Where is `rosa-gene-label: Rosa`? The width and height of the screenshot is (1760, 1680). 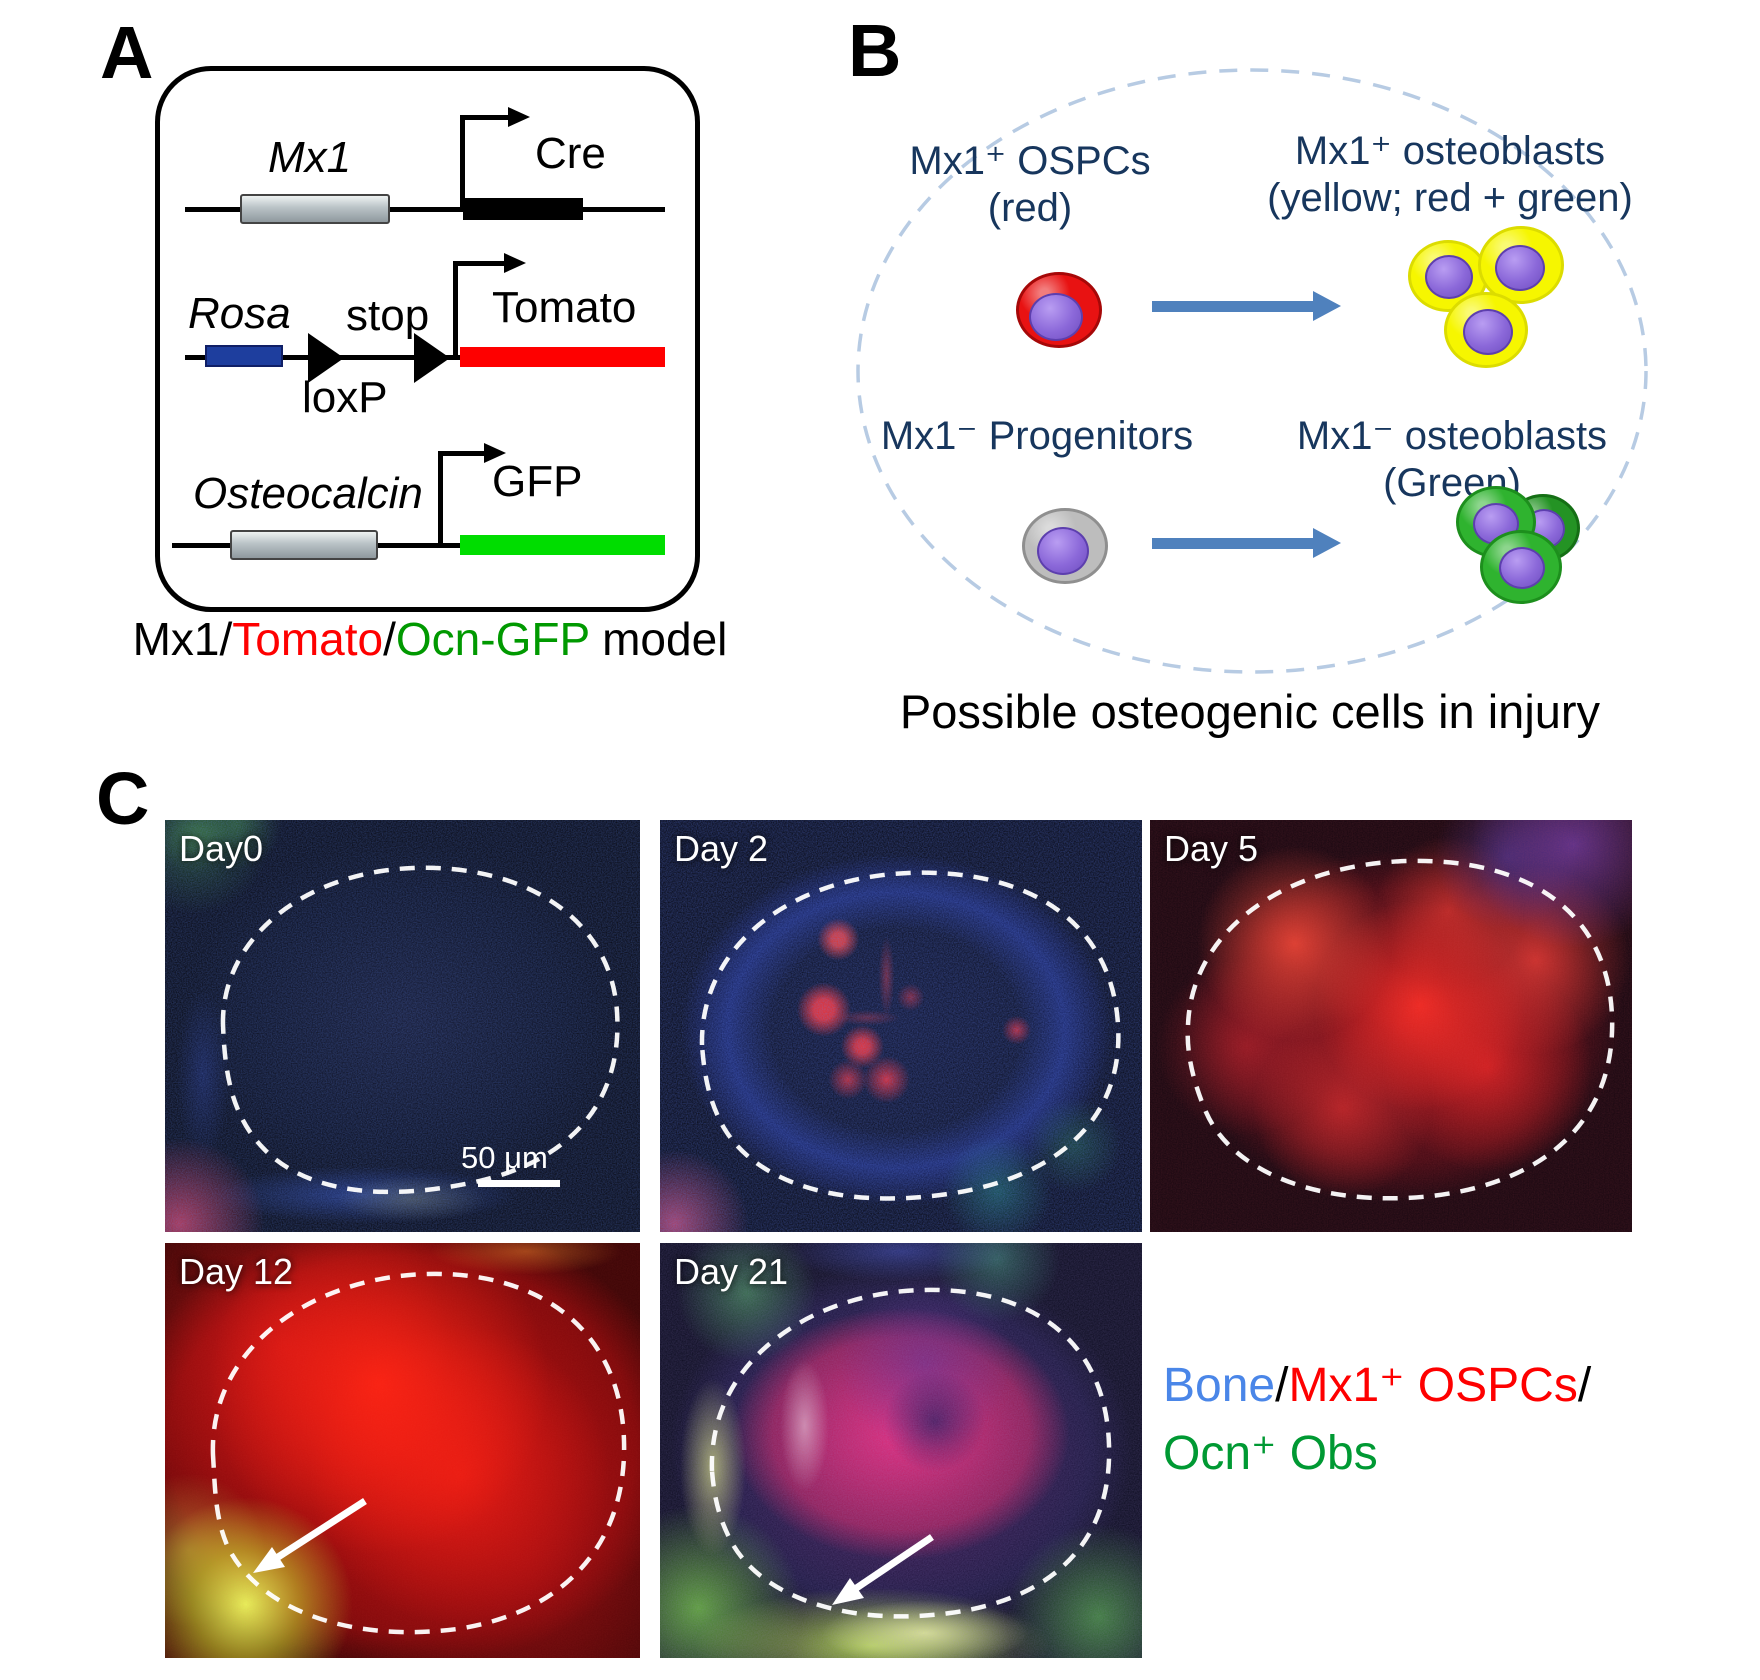
rosa-gene-label: Rosa is located at coordinates (239, 313).